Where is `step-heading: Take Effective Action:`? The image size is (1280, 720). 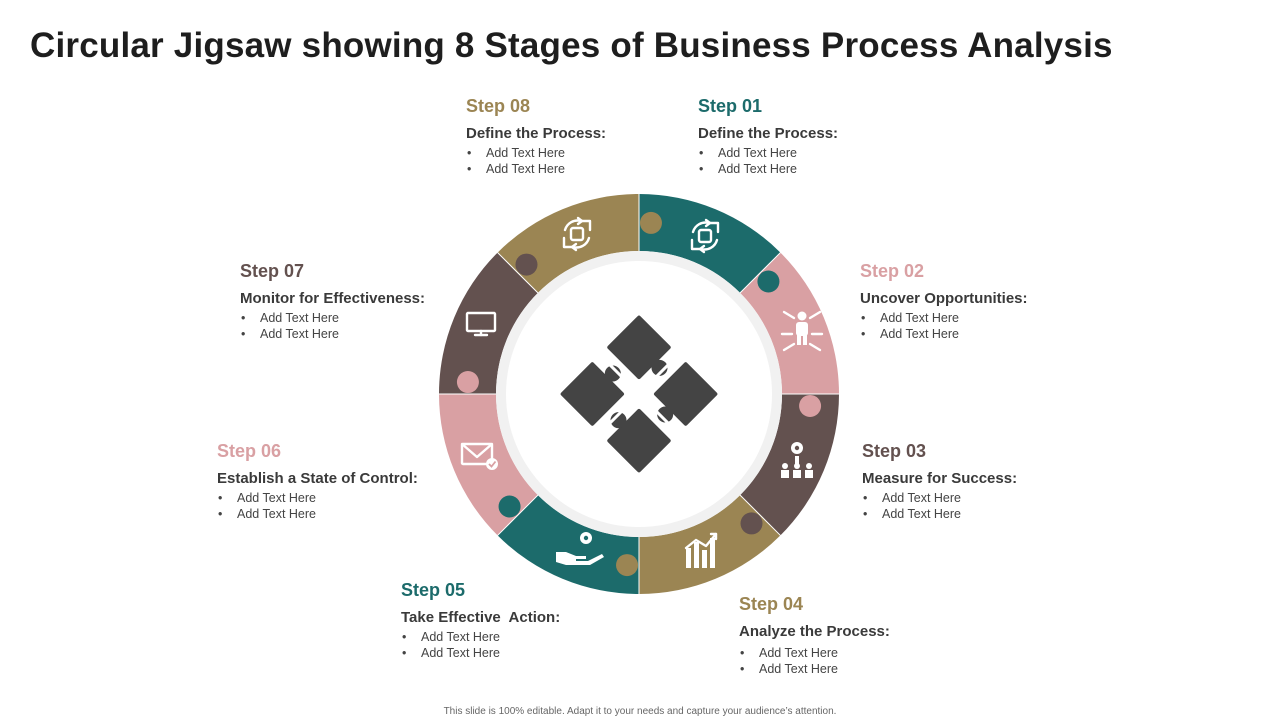
step-heading: Take Effective Action: is located at coordinates (481, 617).